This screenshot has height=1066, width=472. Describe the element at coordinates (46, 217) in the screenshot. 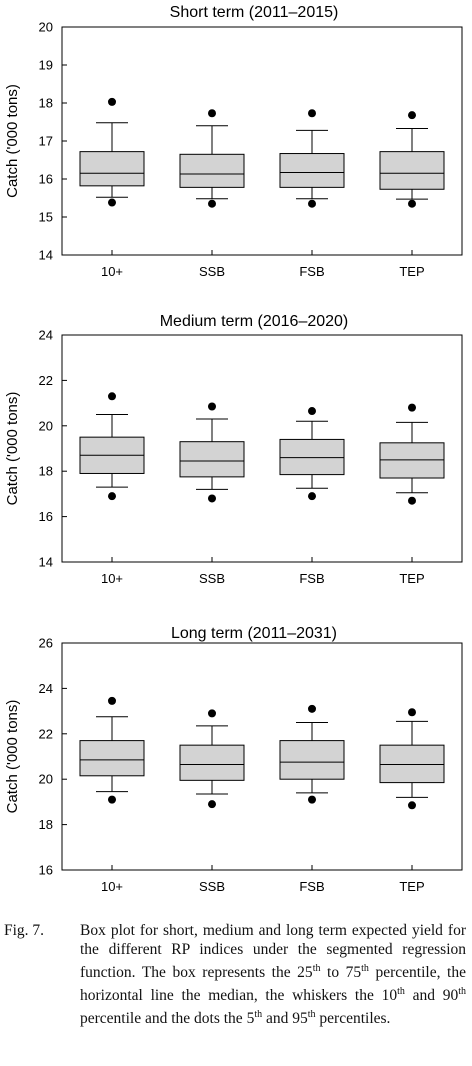

I see `y-tick-label: 15` at that location.